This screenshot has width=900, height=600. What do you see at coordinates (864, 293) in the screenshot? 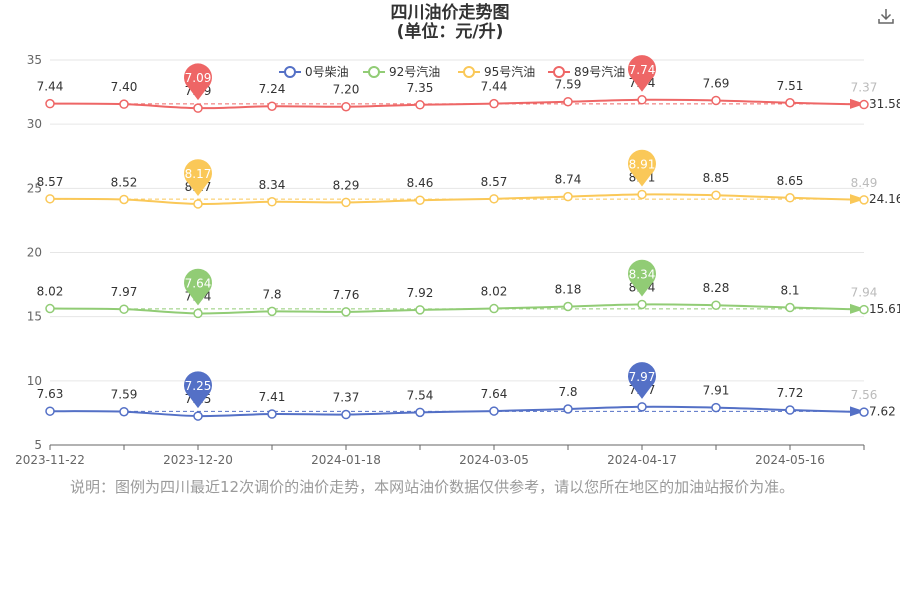
I see `data-label: 7.94` at bounding box center [864, 293].